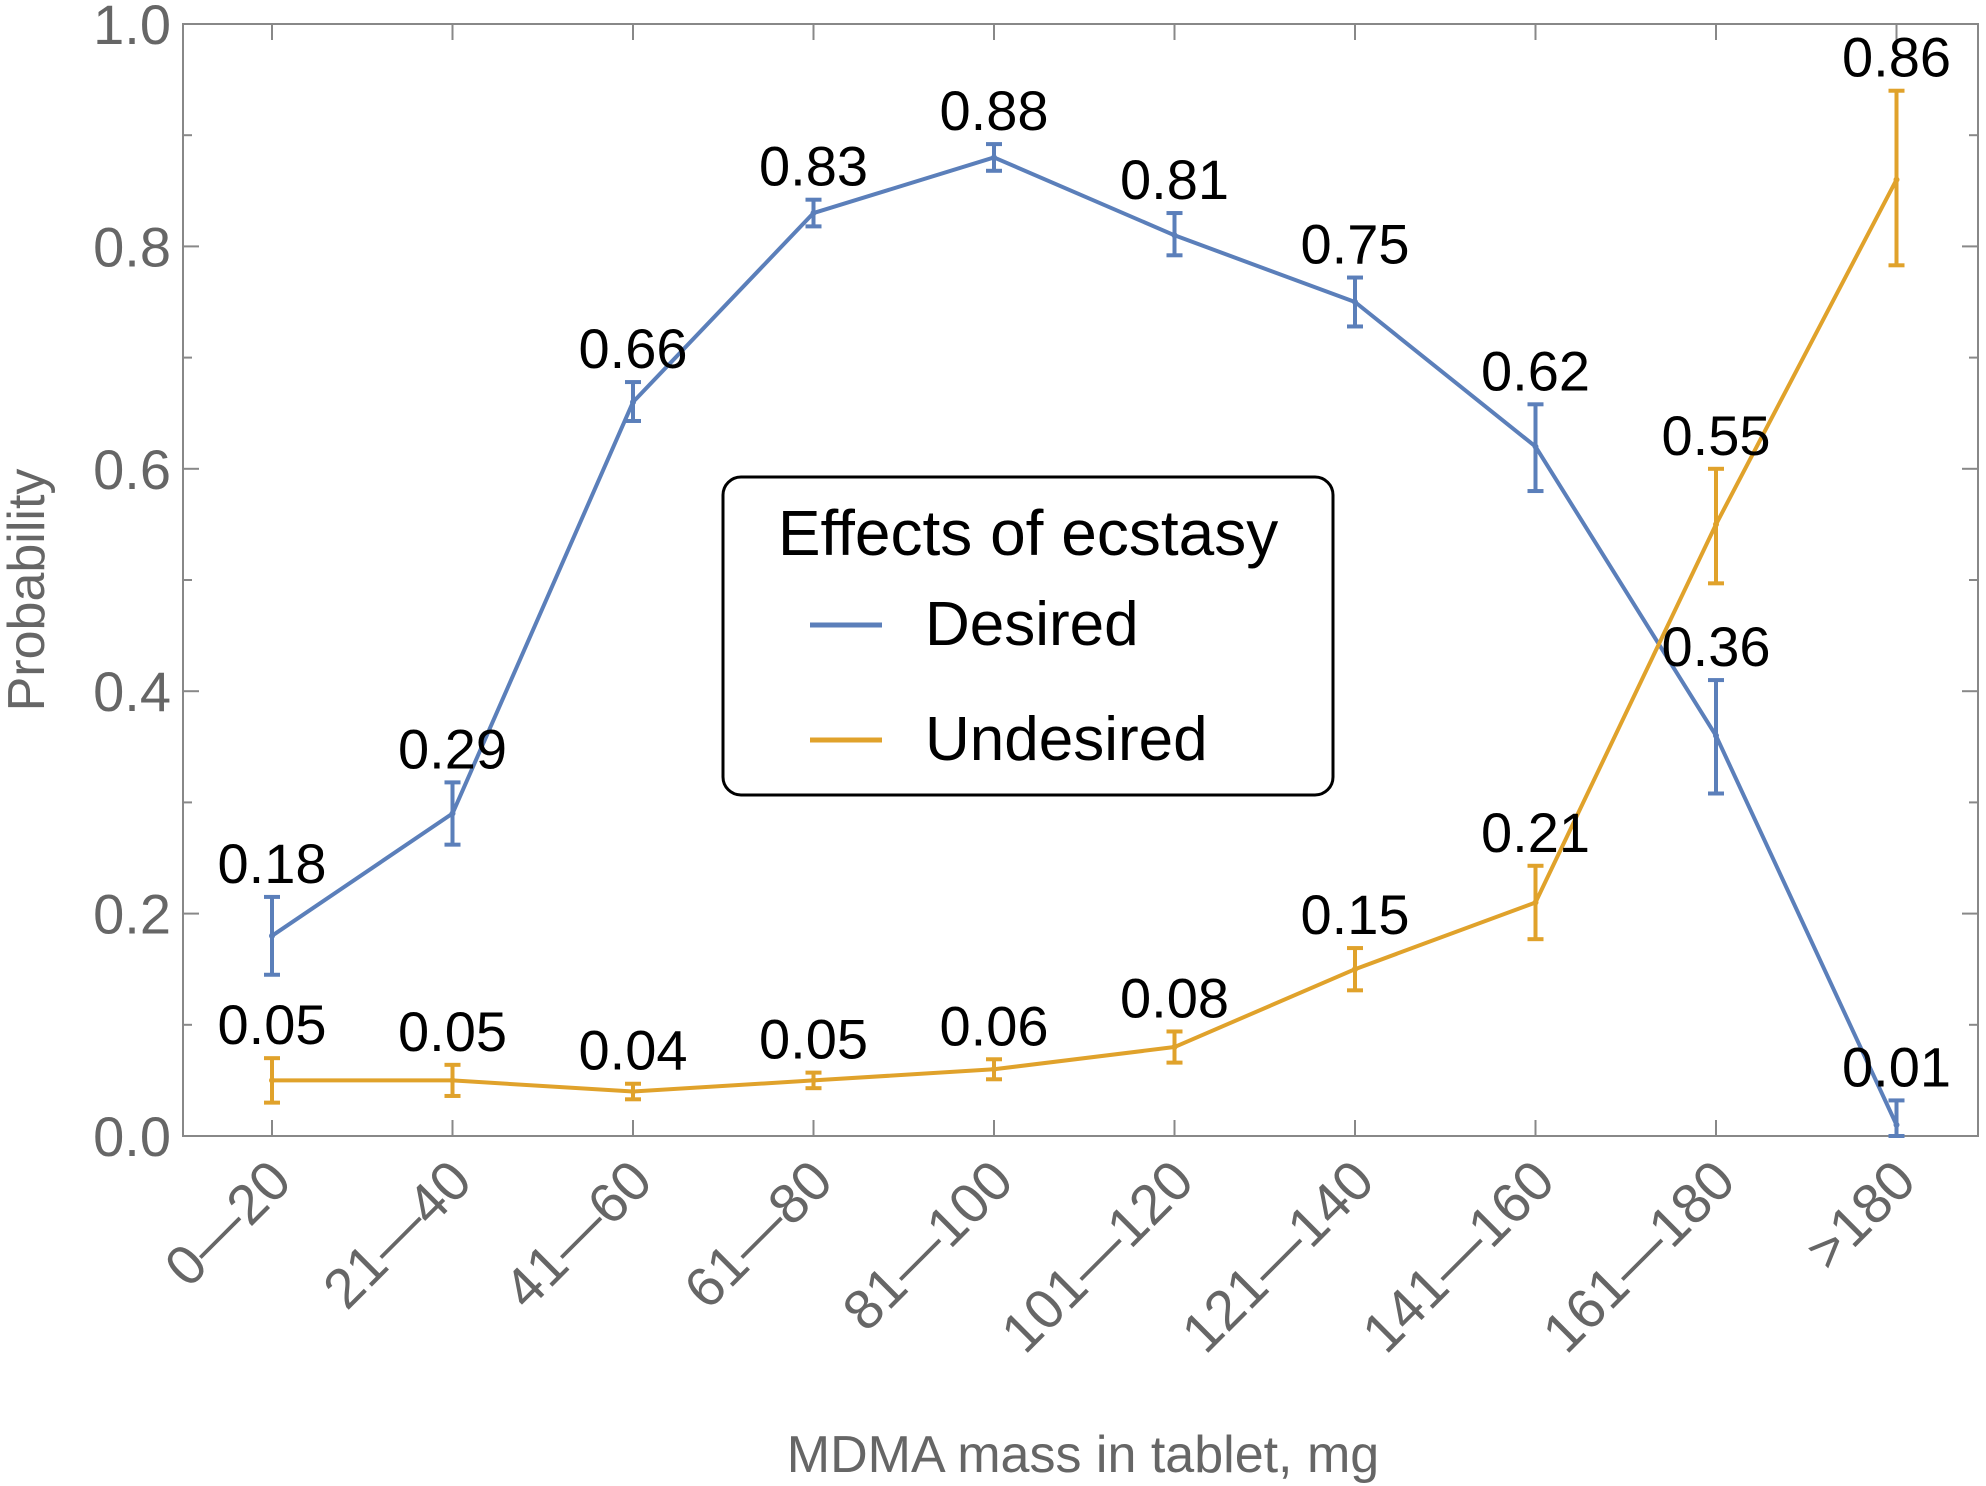 The image size is (1986, 1486). Describe the element at coordinates (1535, 370) in the screenshot. I see `data-label-desired: 0.62` at that location.